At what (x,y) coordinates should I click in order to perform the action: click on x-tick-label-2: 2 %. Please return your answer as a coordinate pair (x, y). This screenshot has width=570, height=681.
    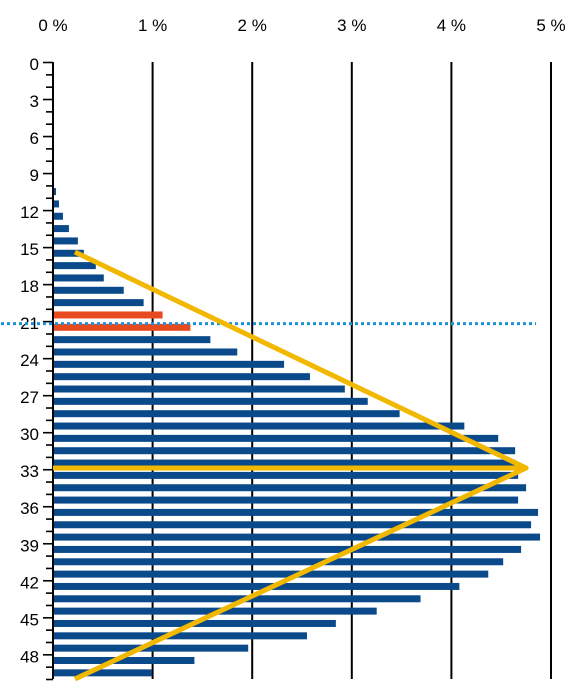
    Looking at the image, I should click on (252, 25).